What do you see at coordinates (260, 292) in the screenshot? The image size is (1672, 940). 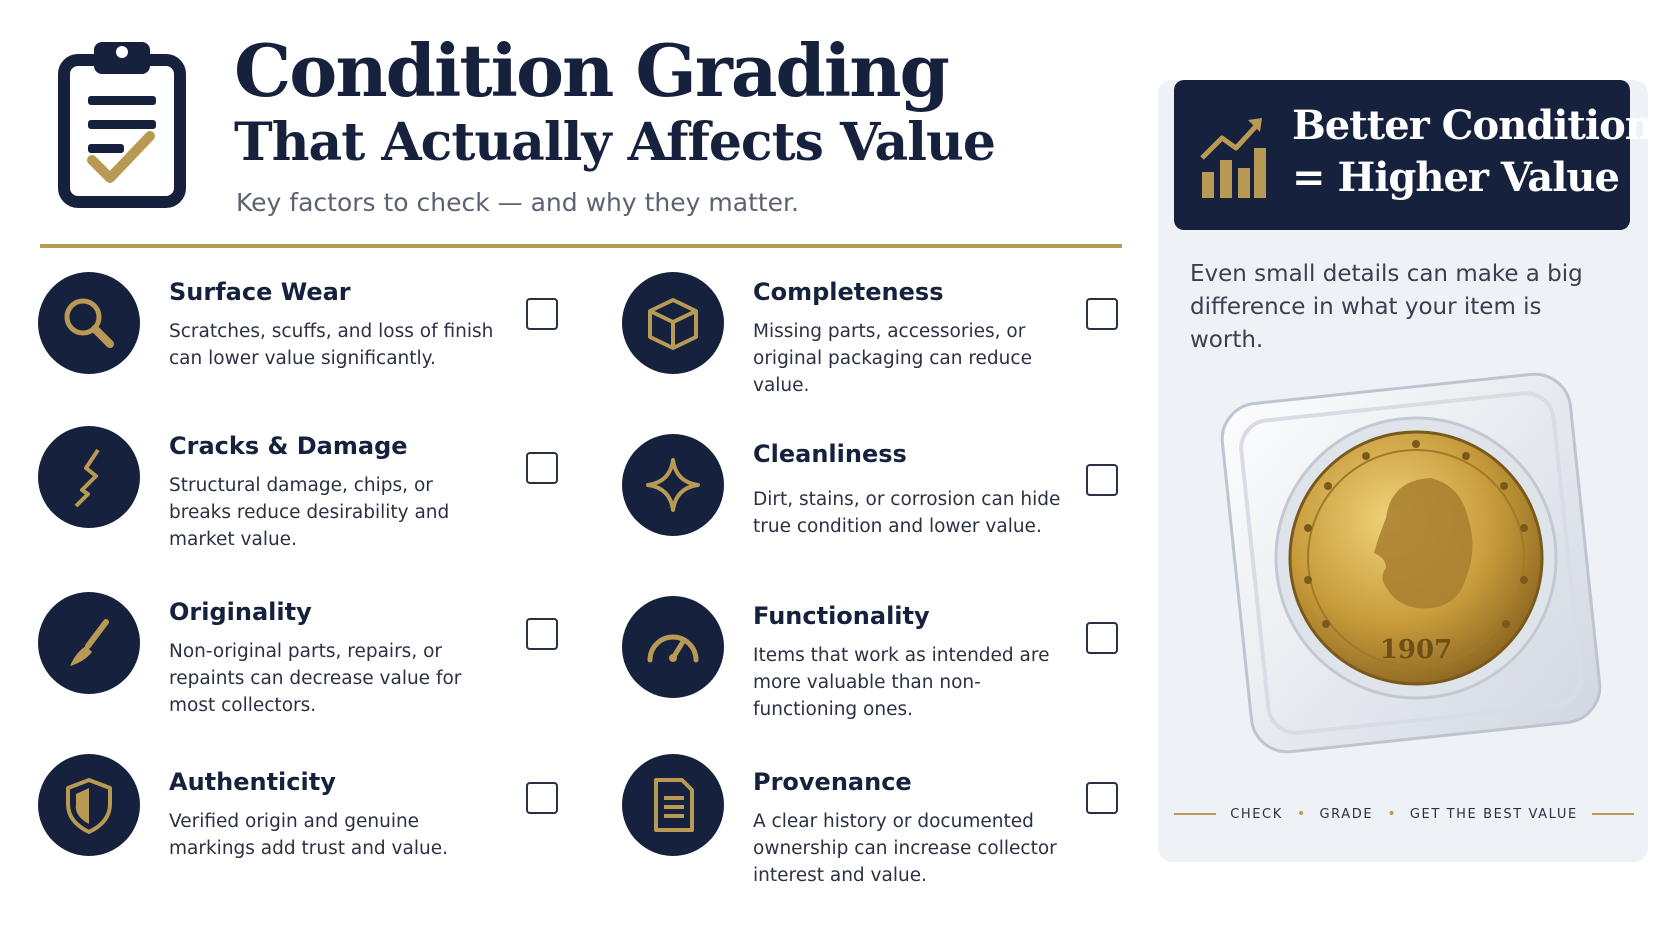 I see `factor-title: Surface Wear` at bounding box center [260, 292].